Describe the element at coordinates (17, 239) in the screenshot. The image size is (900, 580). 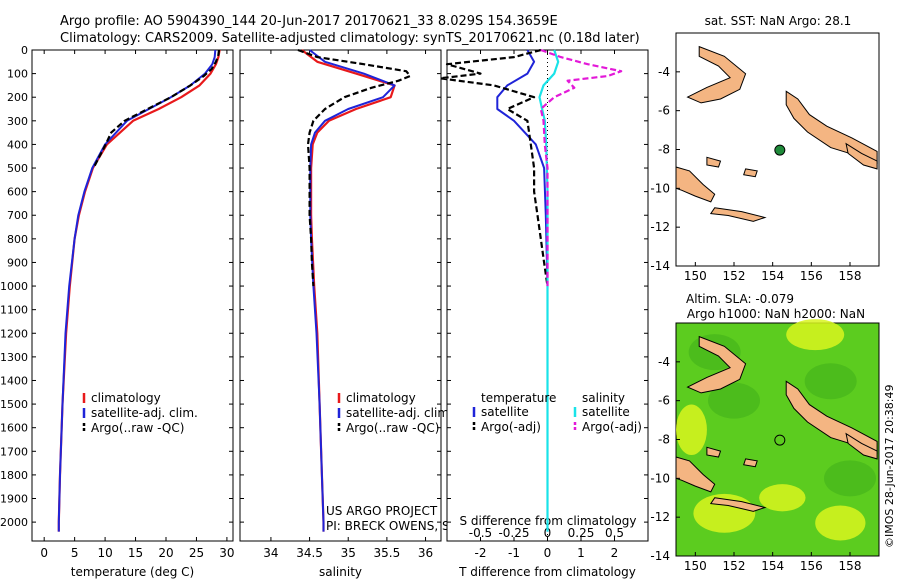
I see `y-tick-label: 800` at that location.